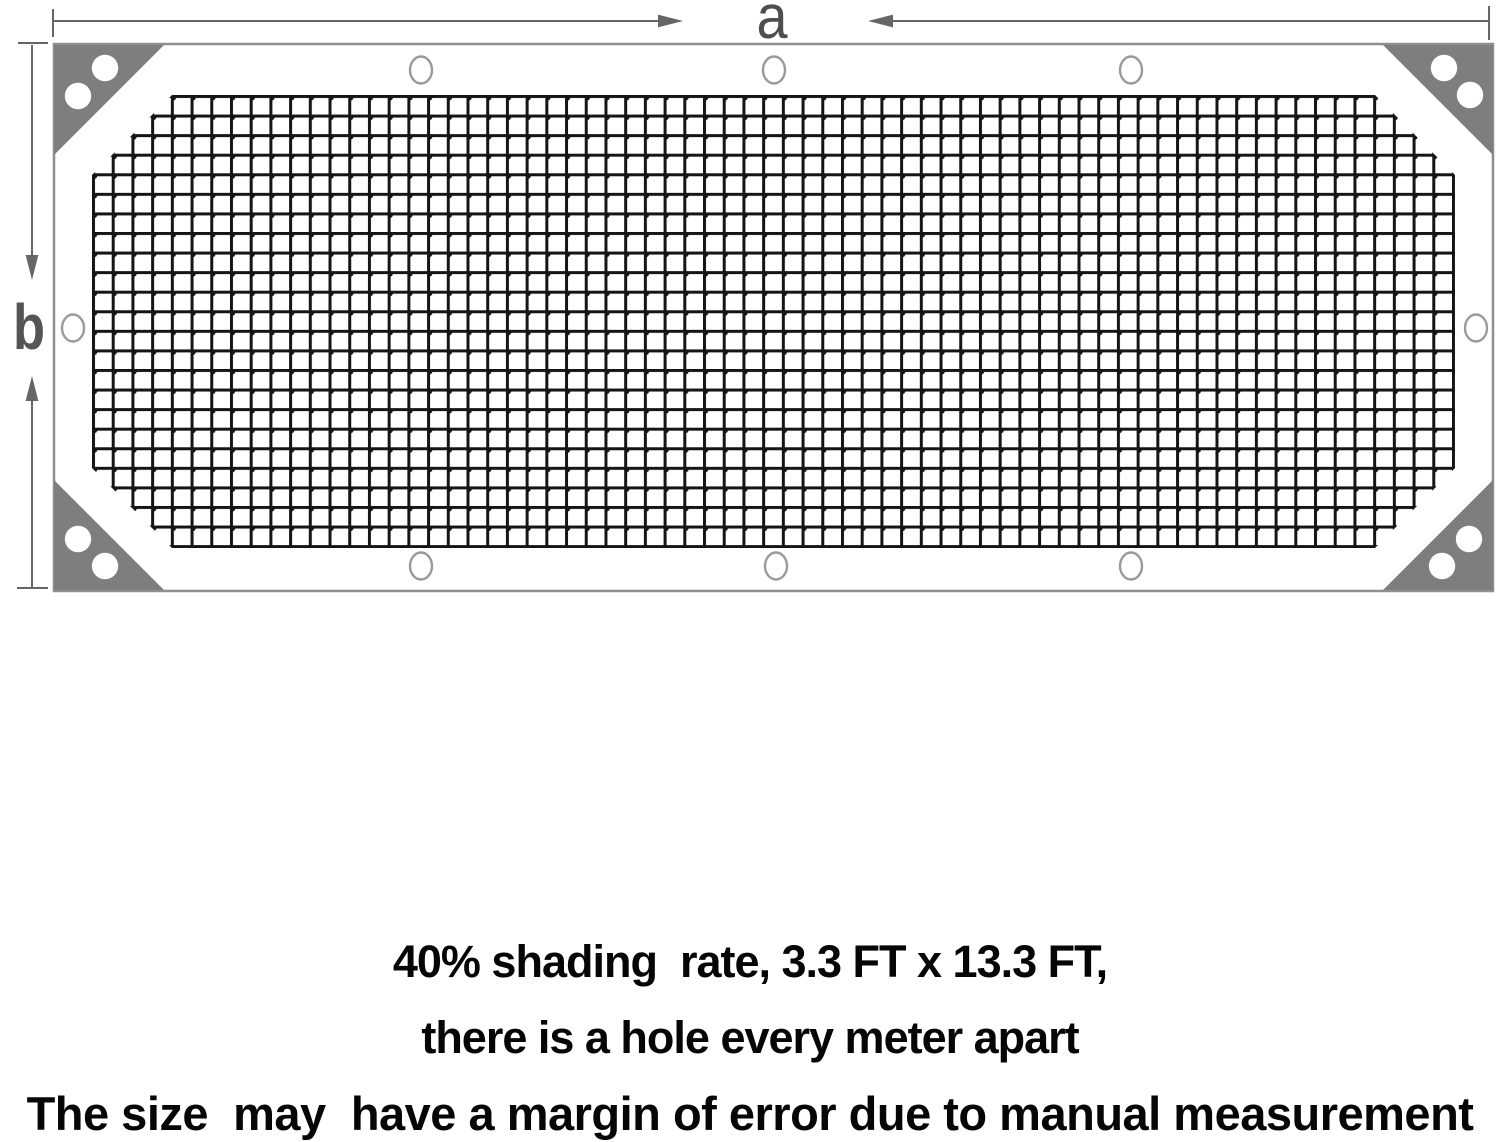 The height and width of the screenshot is (1142, 1500). I want to click on caption-hole-spacing: there is a hole every meter apart, so click(750, 1037).